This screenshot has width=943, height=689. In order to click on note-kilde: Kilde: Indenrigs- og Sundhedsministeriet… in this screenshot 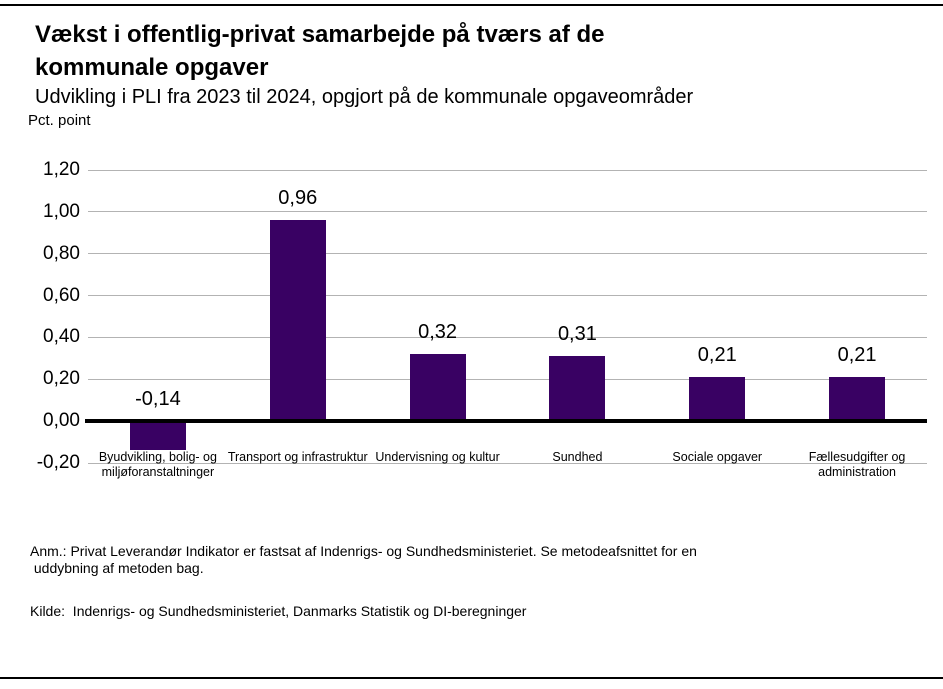, I will do `click(278, 611)`.